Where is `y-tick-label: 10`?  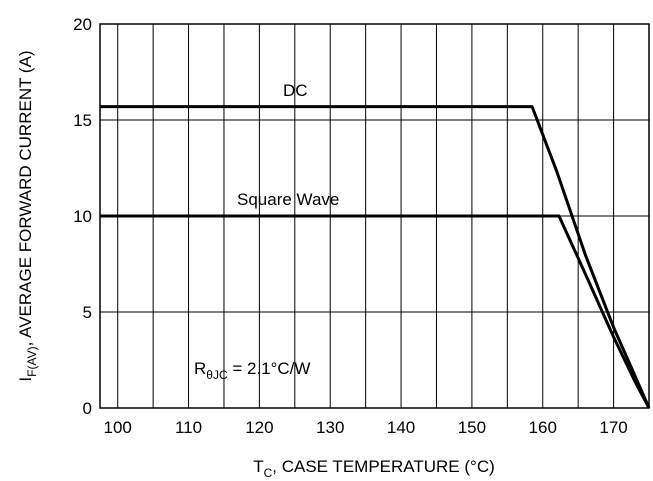
y-tick-label: 10 is located at coordinates (82, 216).